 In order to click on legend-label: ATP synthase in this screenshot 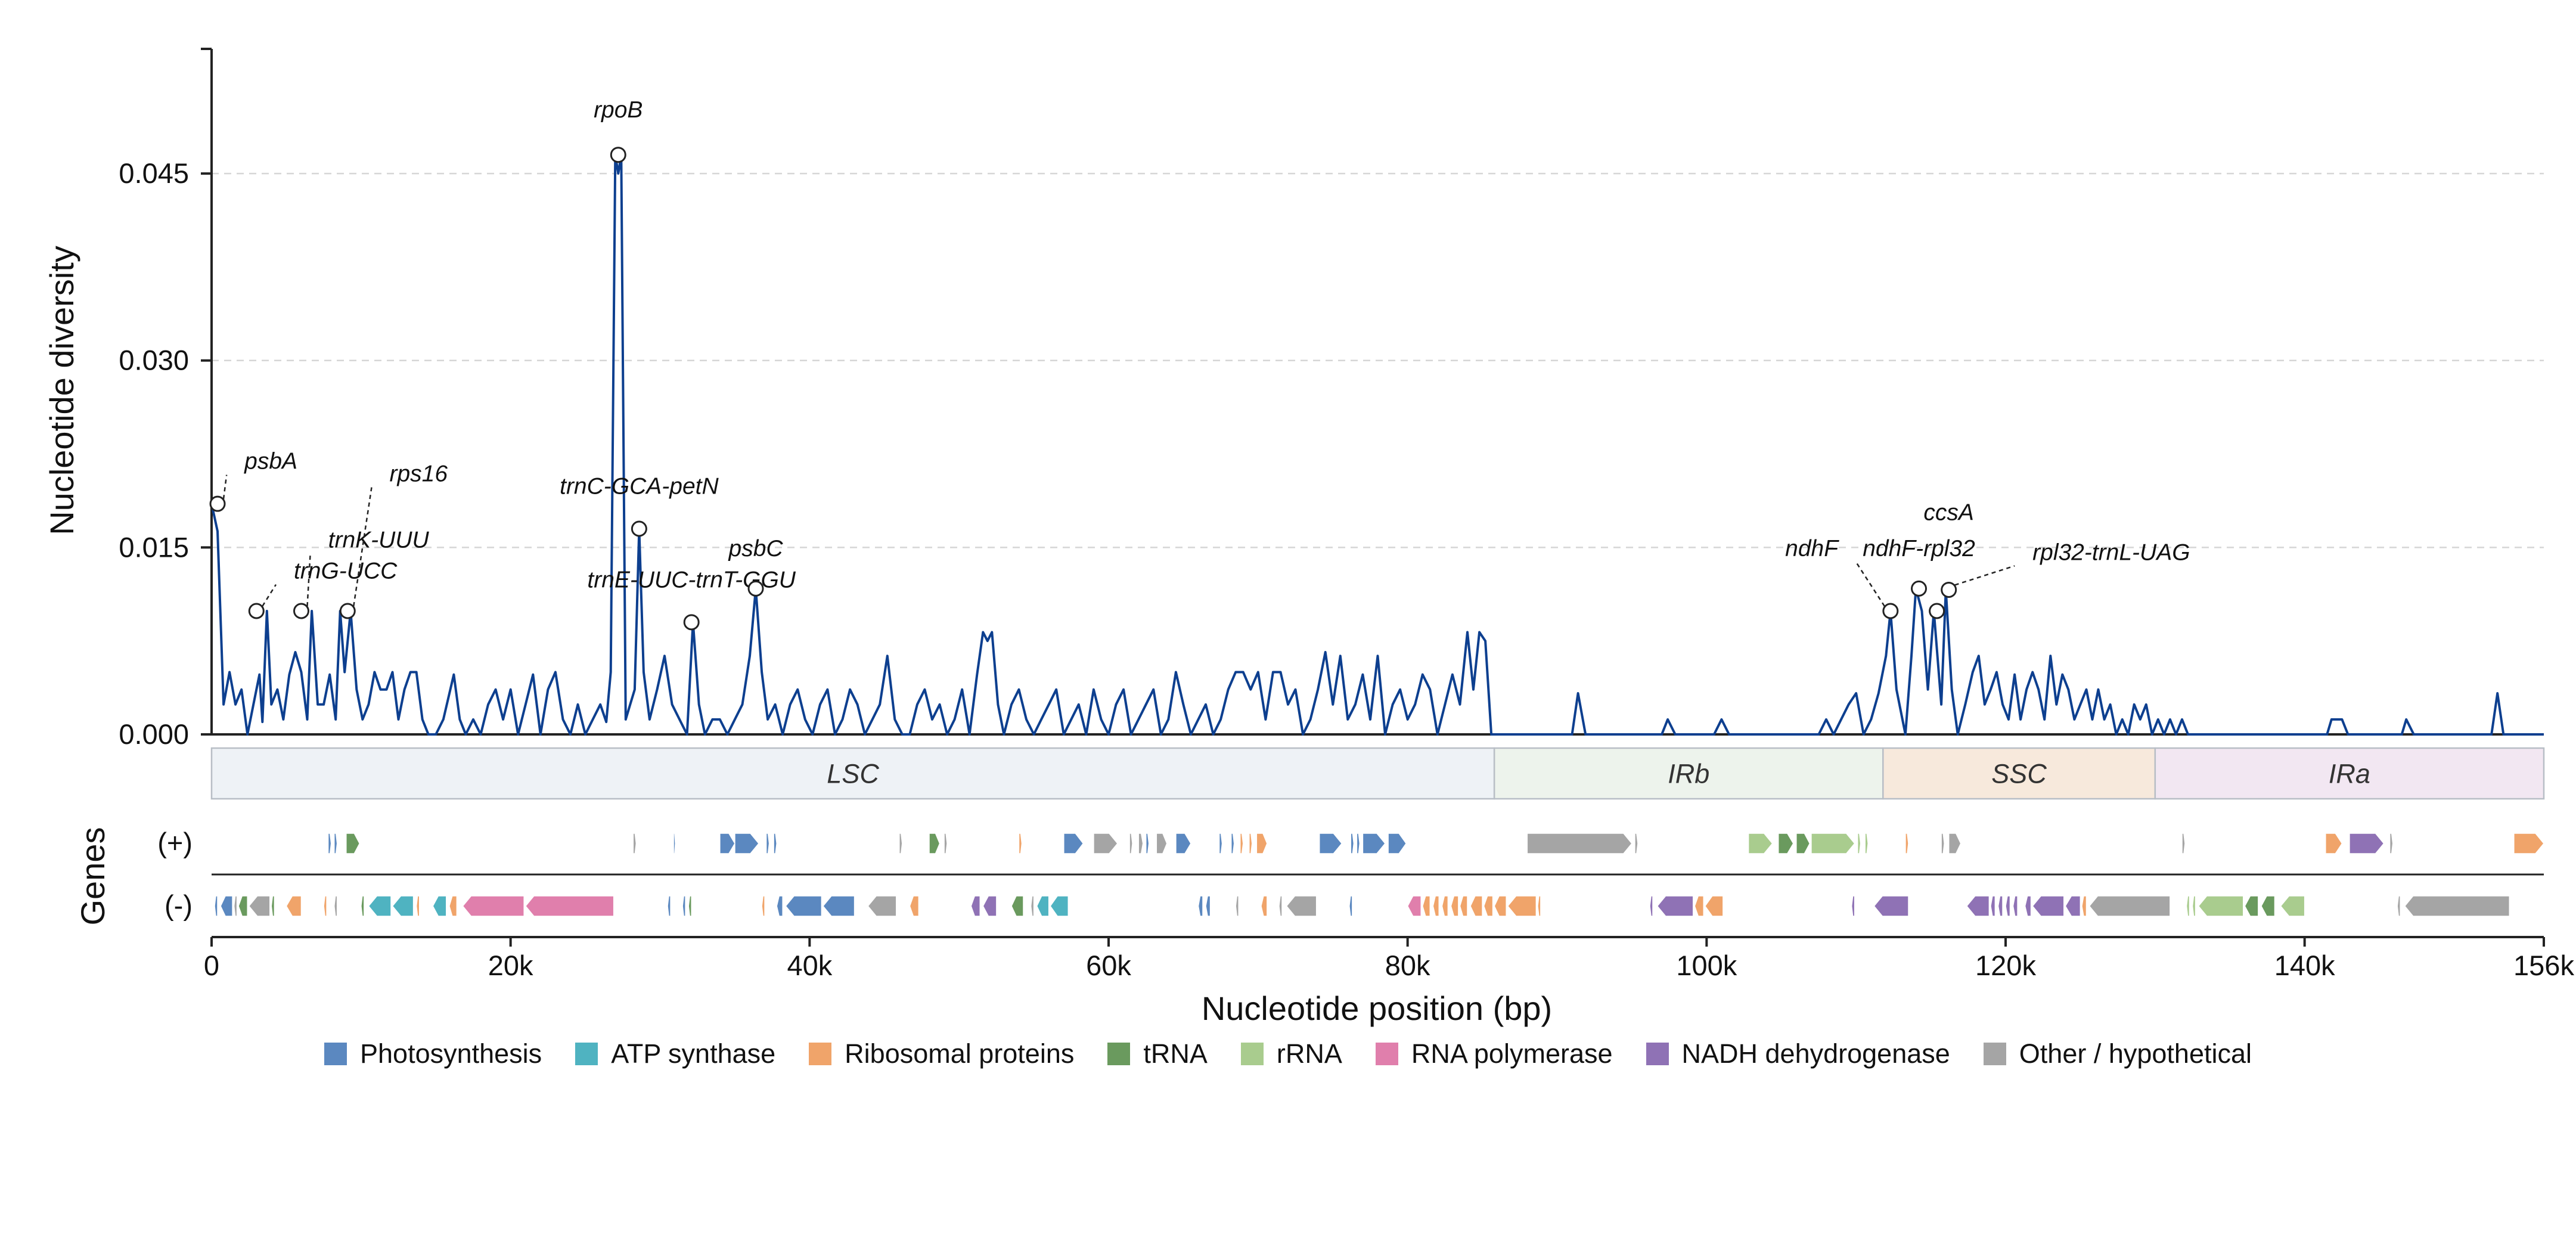, I will do `click(693, 1053)`.